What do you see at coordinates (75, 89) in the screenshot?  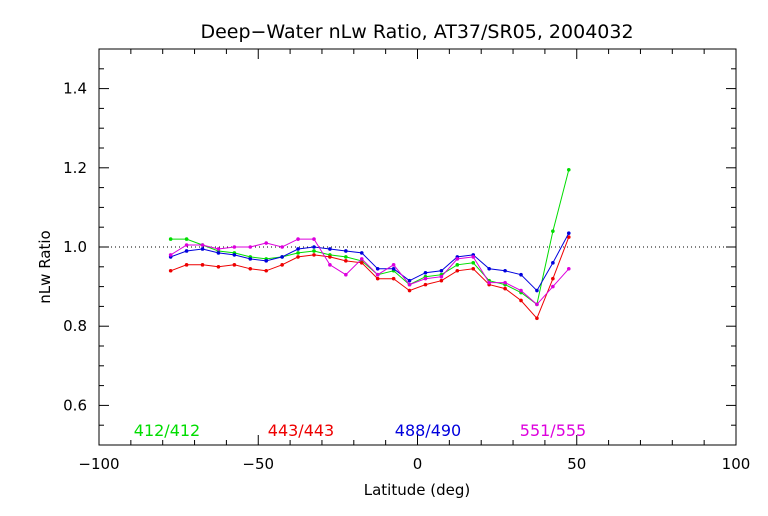 I see `y-tick-label: 1.4` at bounding box center [75, 89].